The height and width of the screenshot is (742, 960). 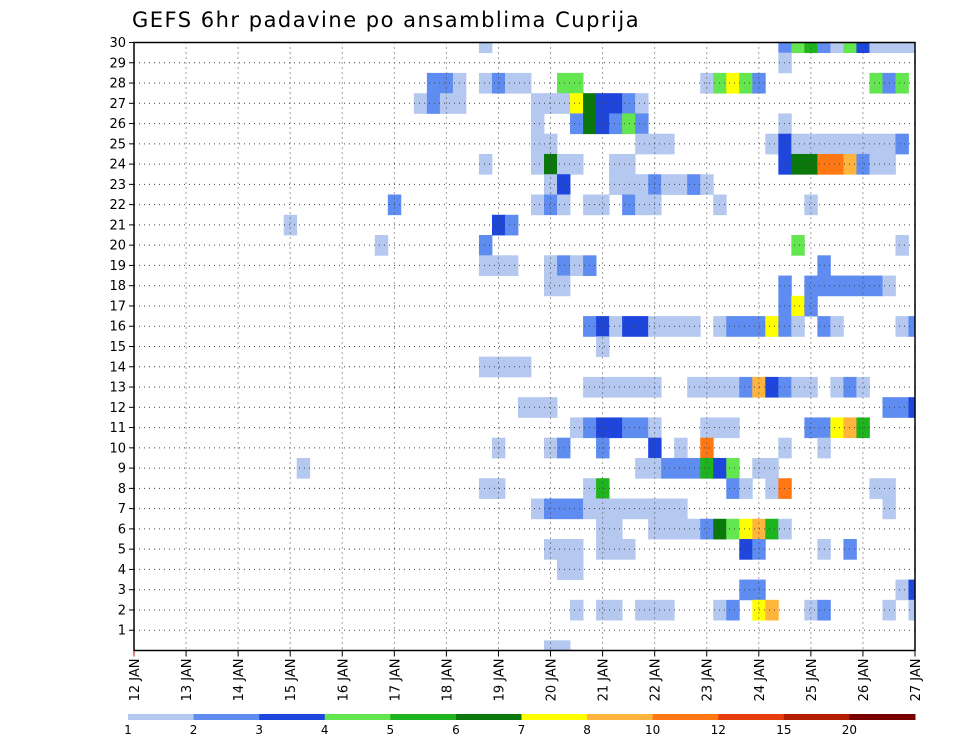 What do you see at coordinates (122, 610) in the screenshot?
I see `y-tick-label: 2` at bounding box center [122, 610].